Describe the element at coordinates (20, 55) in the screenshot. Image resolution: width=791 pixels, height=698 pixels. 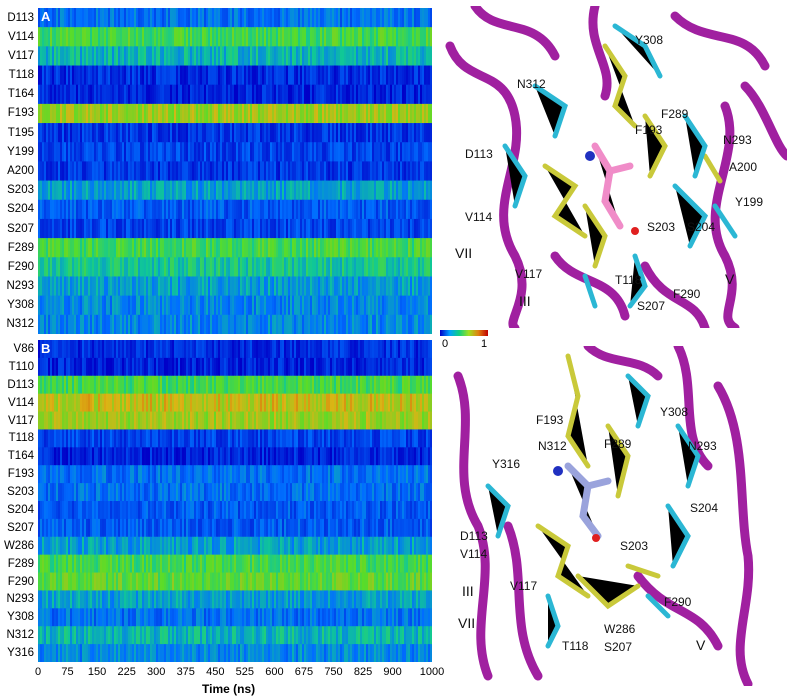
I see `heatmap-a-row-label: V117` at that location.